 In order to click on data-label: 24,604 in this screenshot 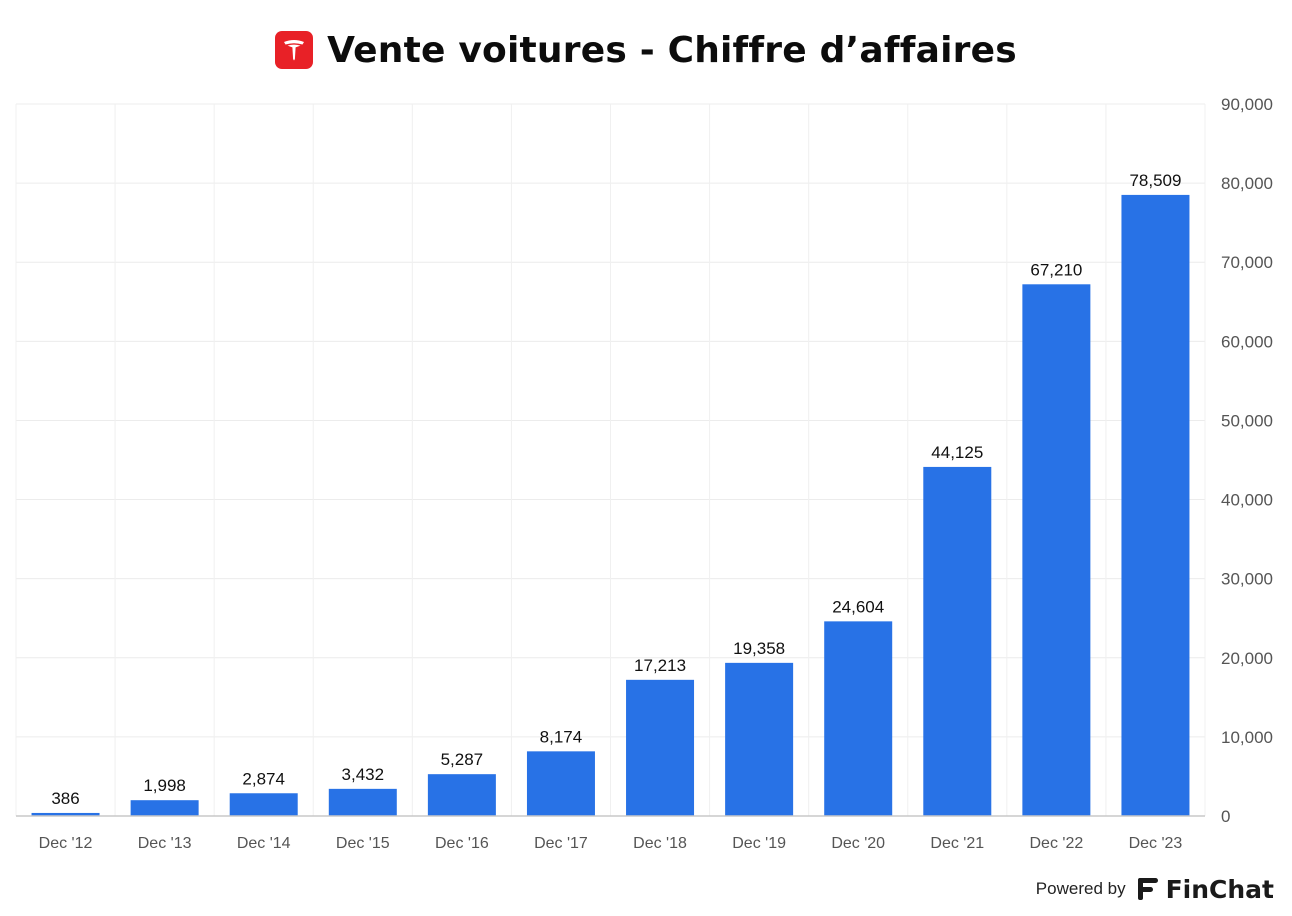, I will do `click(858, 606)`.